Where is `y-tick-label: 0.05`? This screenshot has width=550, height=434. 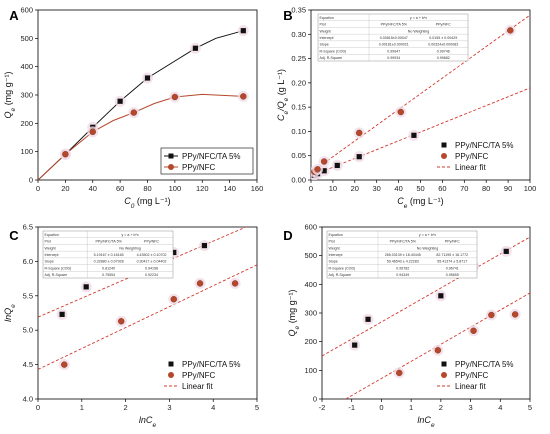
y-tick-label: 0.05 is located at coordinates (298, 155).